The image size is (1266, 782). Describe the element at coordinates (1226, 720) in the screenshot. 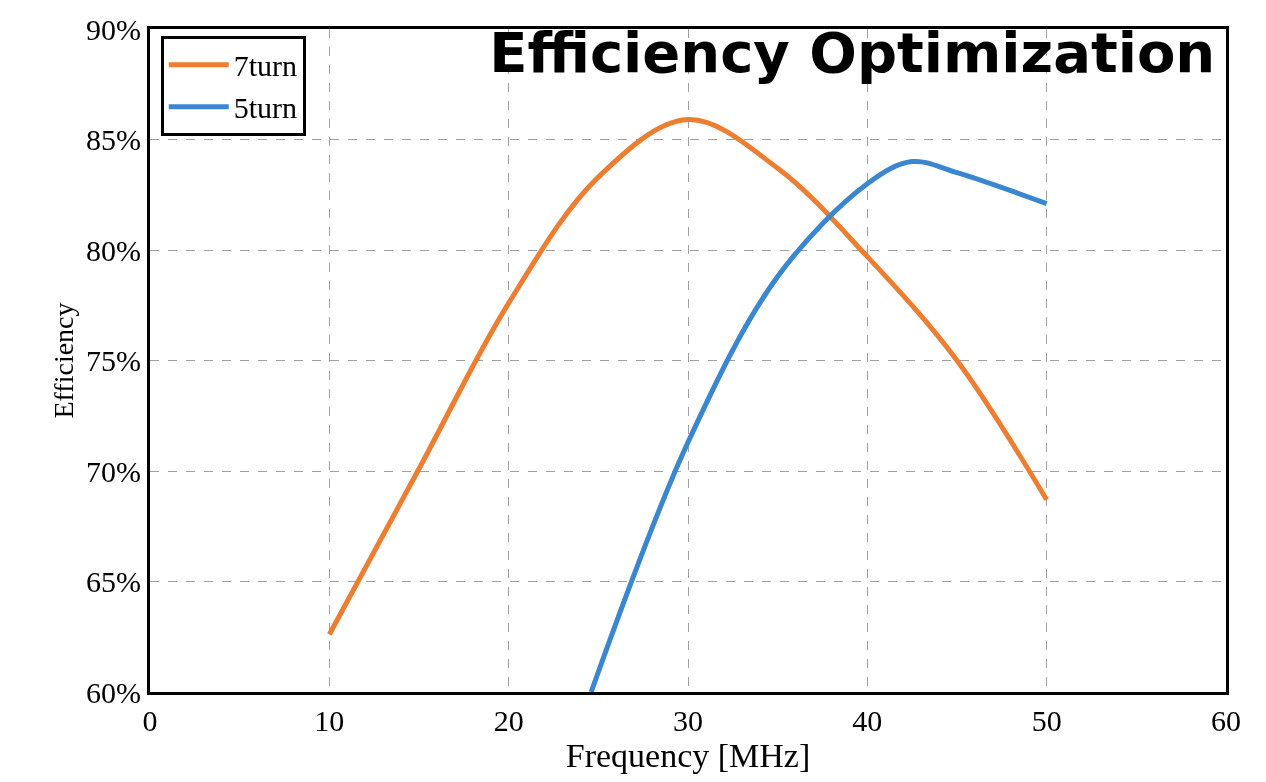

I see `x-tick-label: 60` at that location.